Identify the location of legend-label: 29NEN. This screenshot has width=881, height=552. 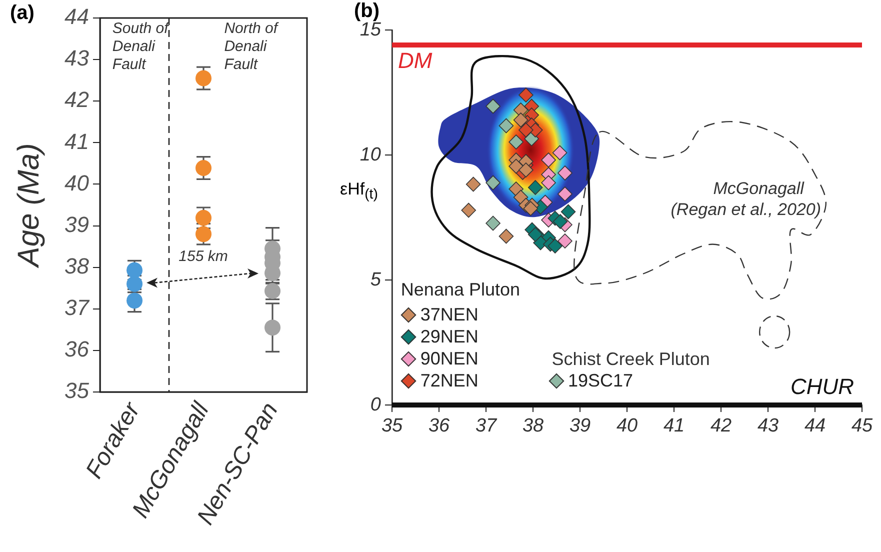
(449, 337).